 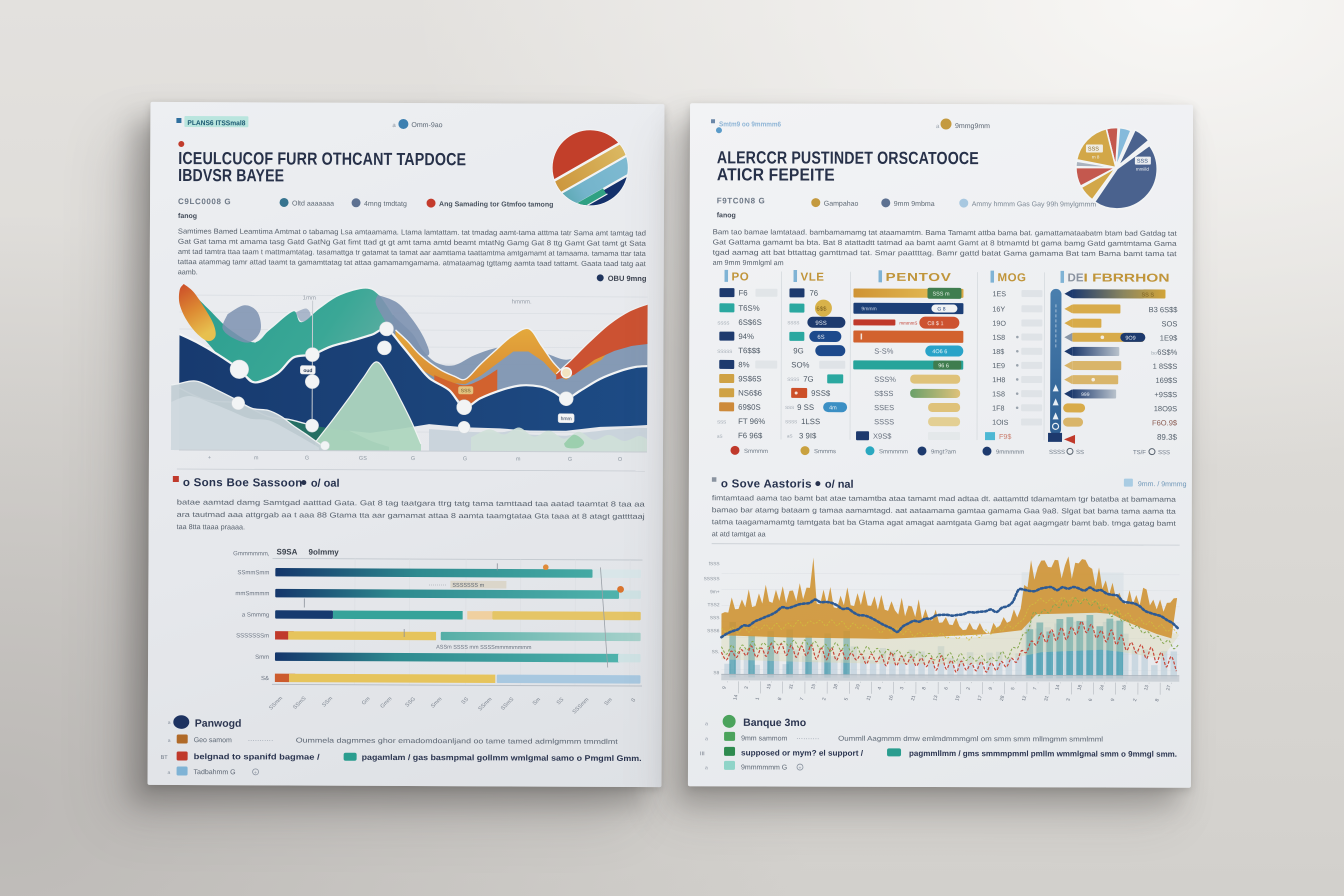 What do you see at coordinates (943, 366) in the screenshot?
I see `svg-text: 96 6` at bounding box center [943, 366].